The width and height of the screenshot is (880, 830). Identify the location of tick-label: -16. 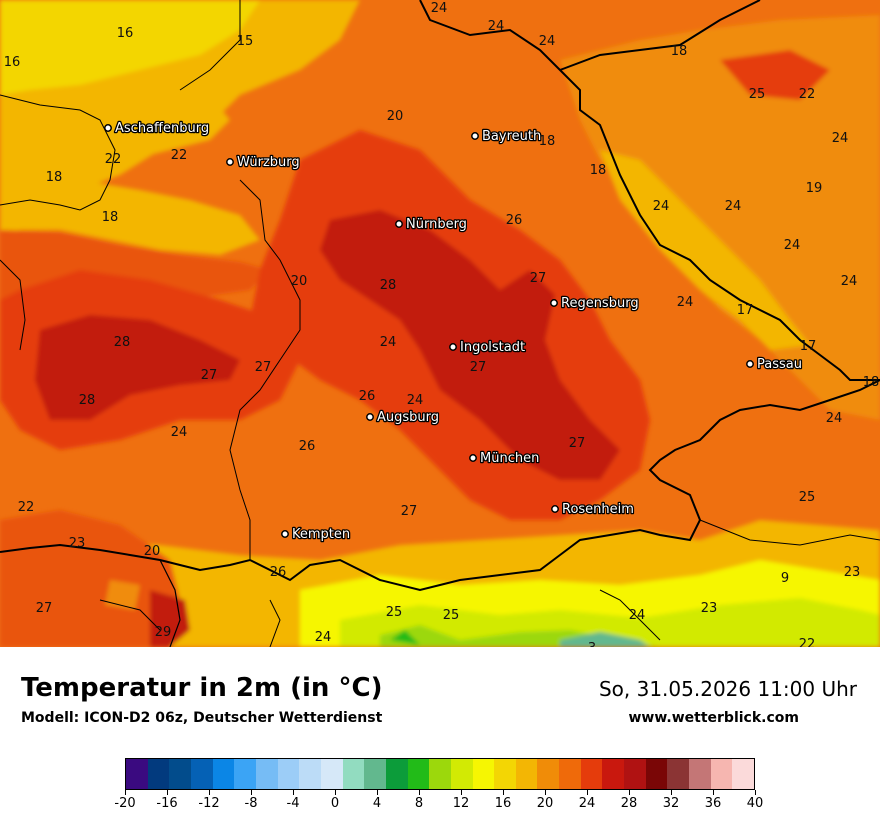
(167, 803).